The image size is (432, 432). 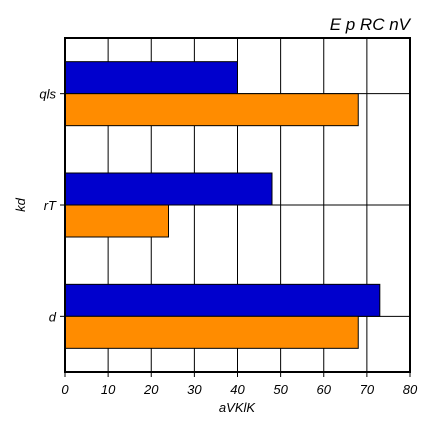 What do you see at coordinates (211, 332) in the screenshot?
I see `bar-series-orange-d` at bounding box center [211, 332].